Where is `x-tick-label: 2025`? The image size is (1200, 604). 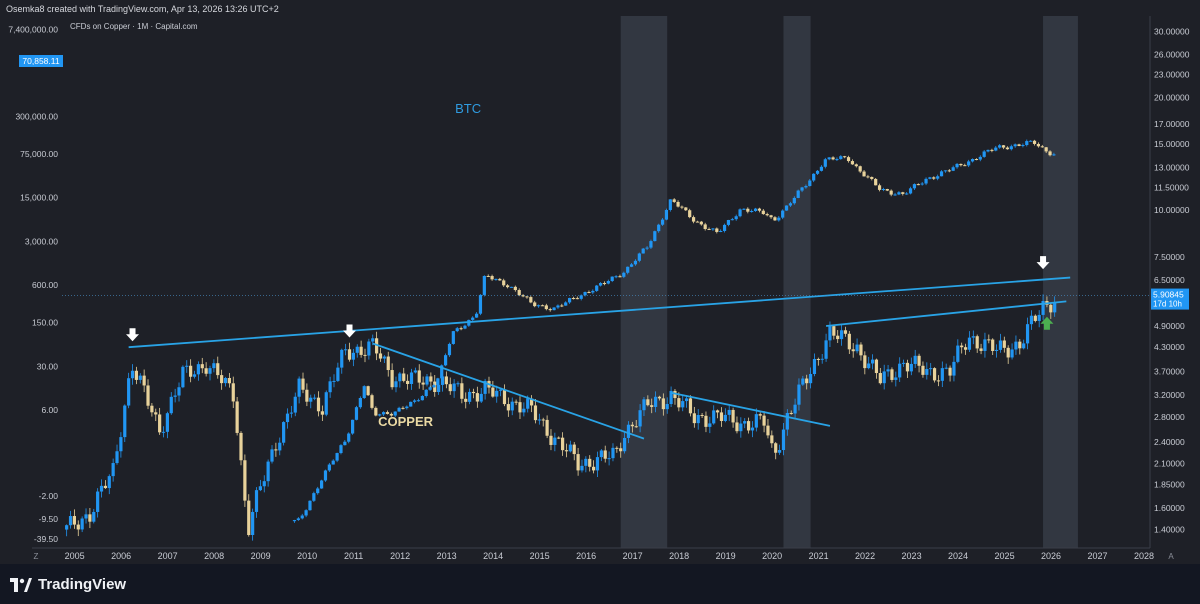 x-tick-label: 2025 is located at coordinates (1005, 556).